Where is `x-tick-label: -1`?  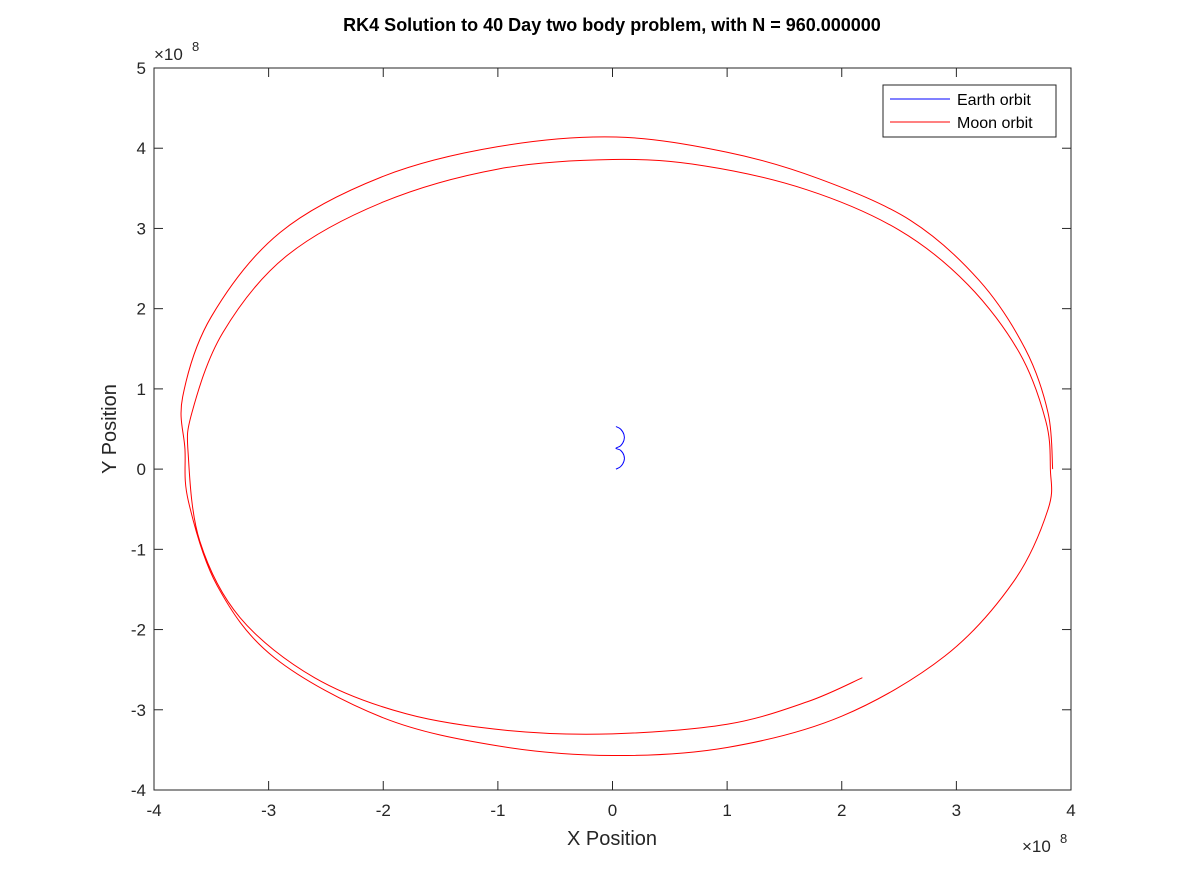
x-tick-label: -1 is located at coordinates (497, 810).